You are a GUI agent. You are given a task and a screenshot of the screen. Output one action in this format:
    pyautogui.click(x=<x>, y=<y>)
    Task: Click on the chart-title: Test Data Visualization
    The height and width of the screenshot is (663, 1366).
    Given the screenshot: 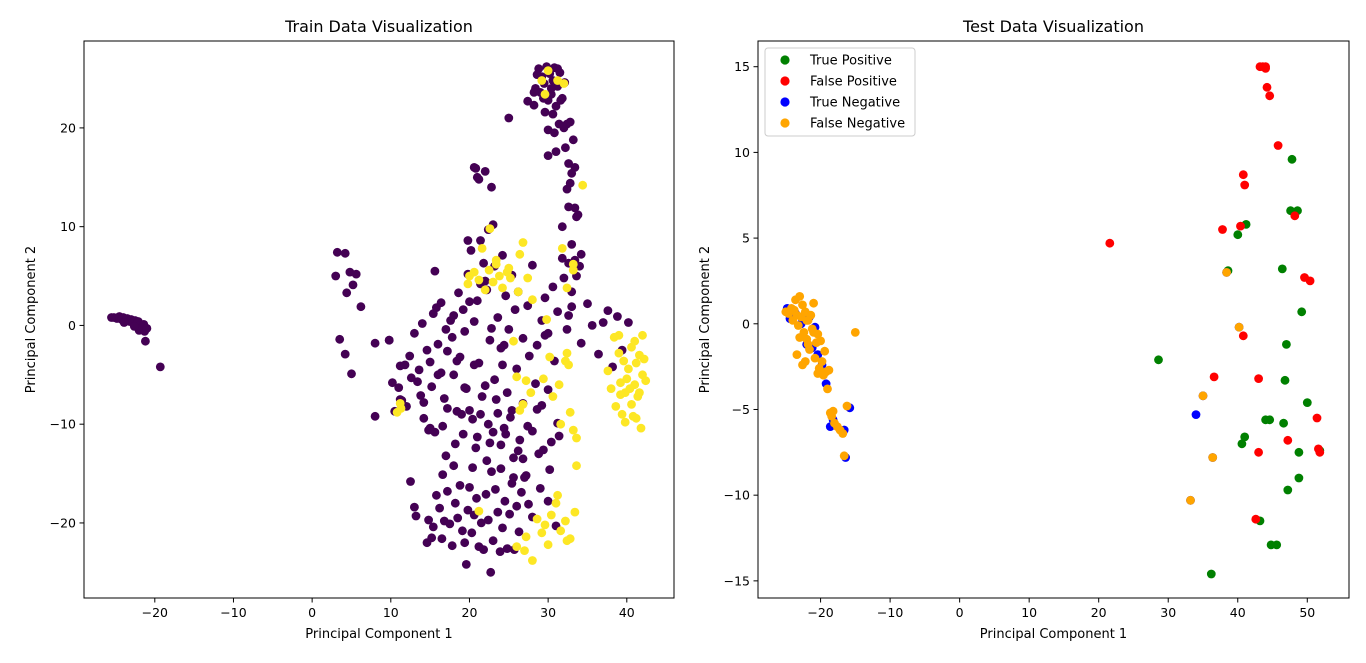 What is the action you would take?
    pyautogui.click(x=1053, y=26)
    